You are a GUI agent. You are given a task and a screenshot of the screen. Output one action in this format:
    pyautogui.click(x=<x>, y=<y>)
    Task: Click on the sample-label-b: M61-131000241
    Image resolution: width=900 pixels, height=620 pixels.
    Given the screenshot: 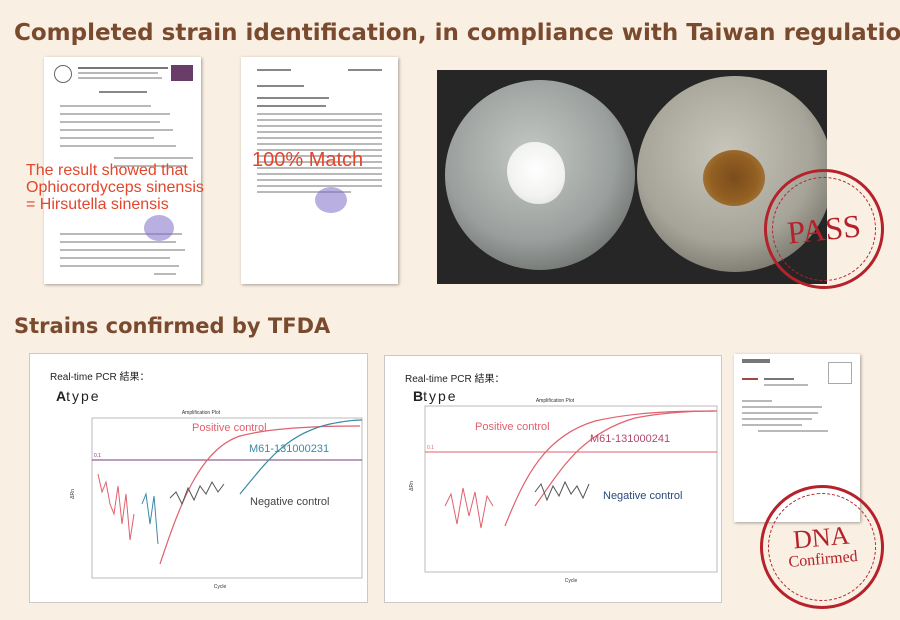 What is the action you would take?
    pyautogui.click(x=630, y=439)
    